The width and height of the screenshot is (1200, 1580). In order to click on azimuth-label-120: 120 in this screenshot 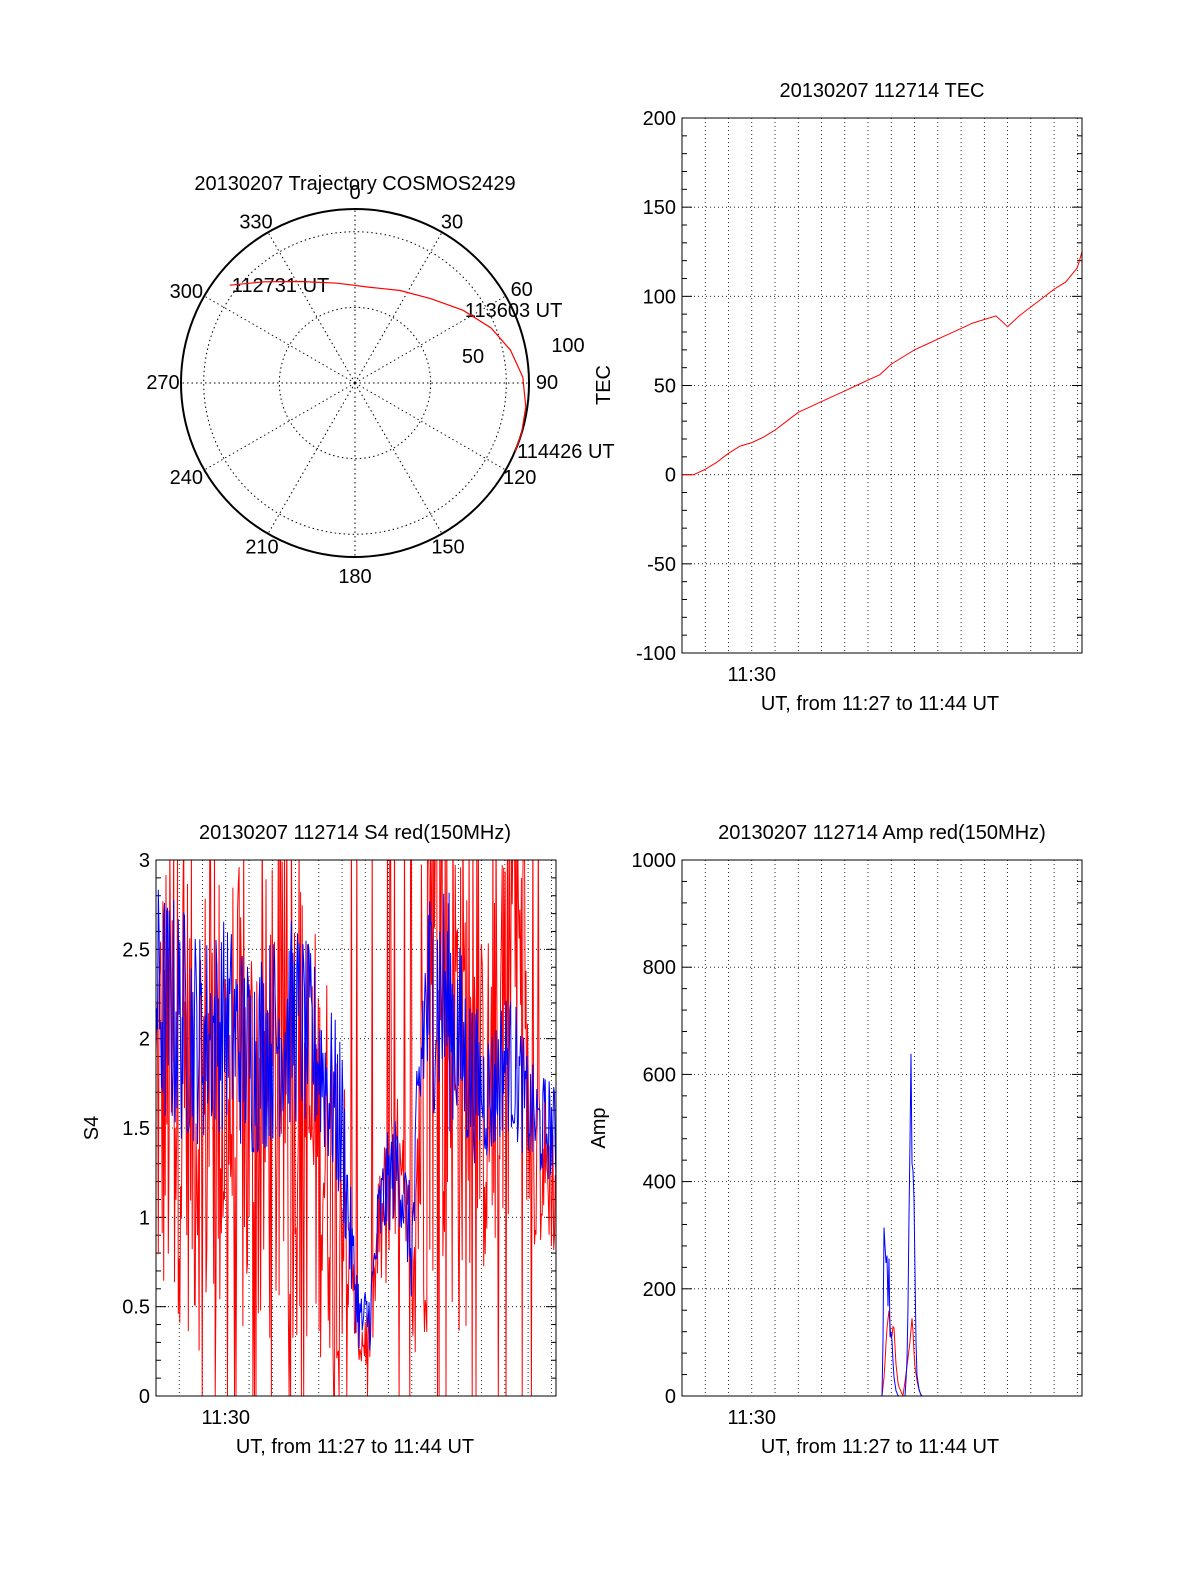, I will do `click(519, 478)`.